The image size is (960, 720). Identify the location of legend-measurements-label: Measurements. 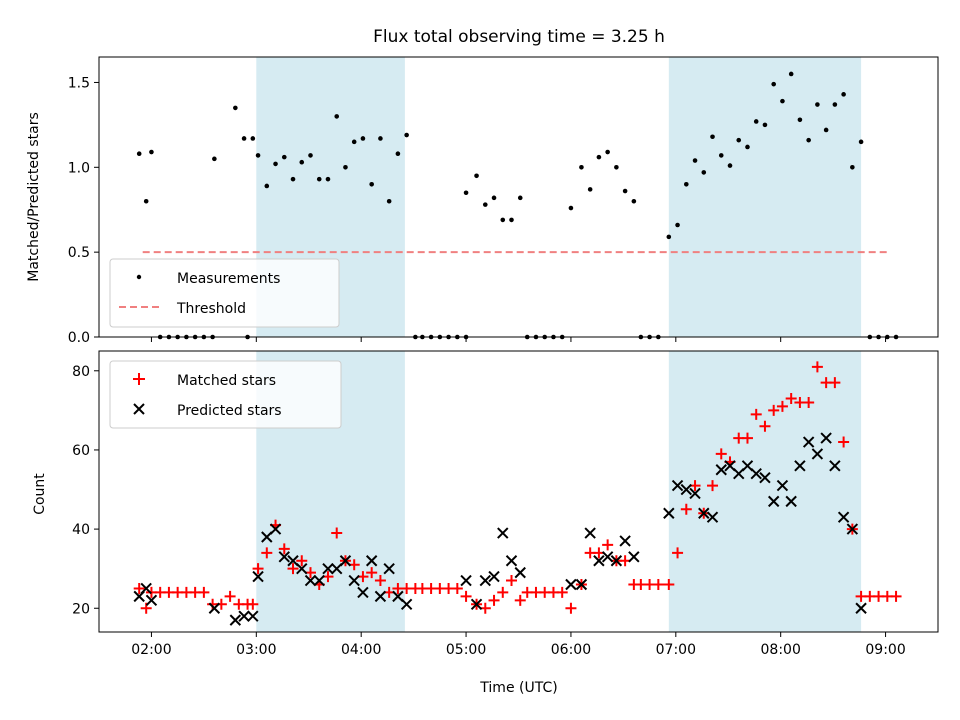
(228, 279).